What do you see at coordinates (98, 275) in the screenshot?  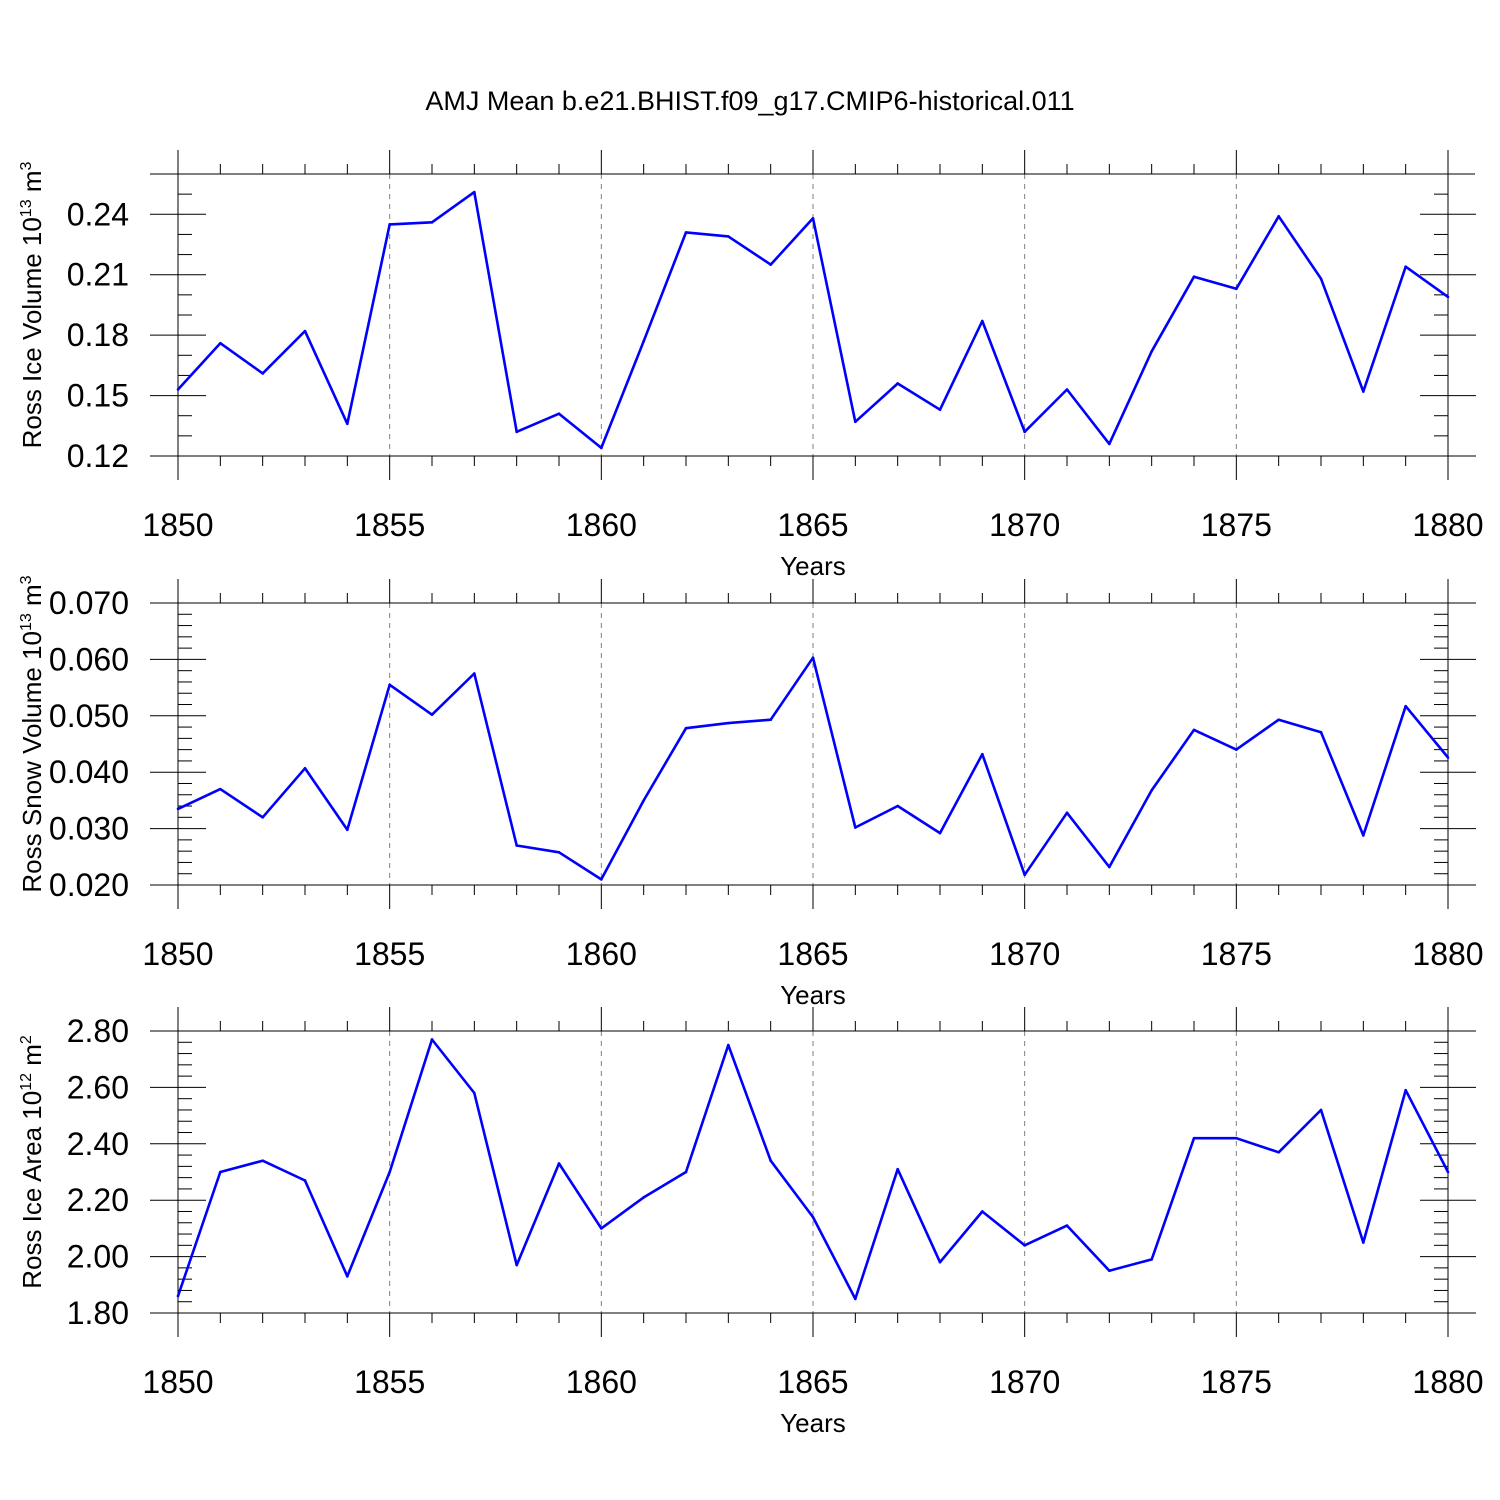 I see `y-tick-label: 0.21` at bounding box center [98, 275].